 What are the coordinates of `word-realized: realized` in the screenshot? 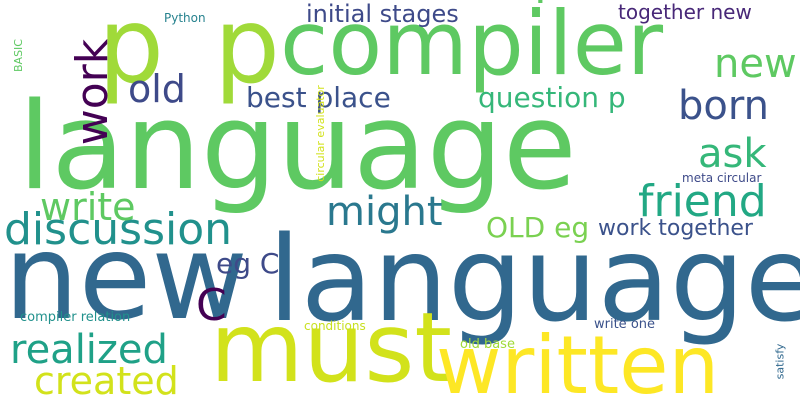 It's located at (89, 350).